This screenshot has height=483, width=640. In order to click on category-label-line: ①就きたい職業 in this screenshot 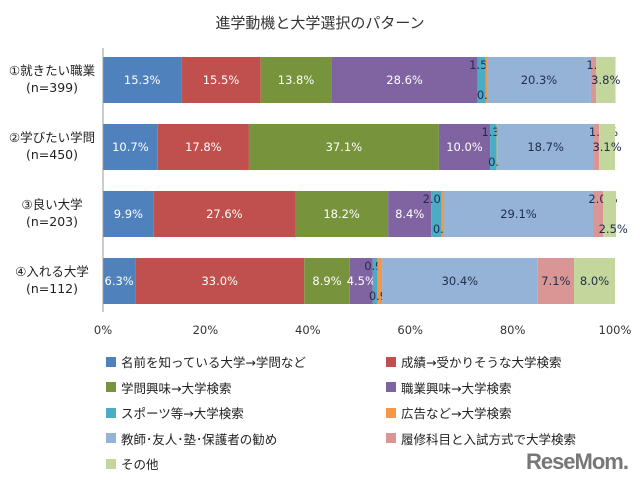, I will do `click(52, 70)`.